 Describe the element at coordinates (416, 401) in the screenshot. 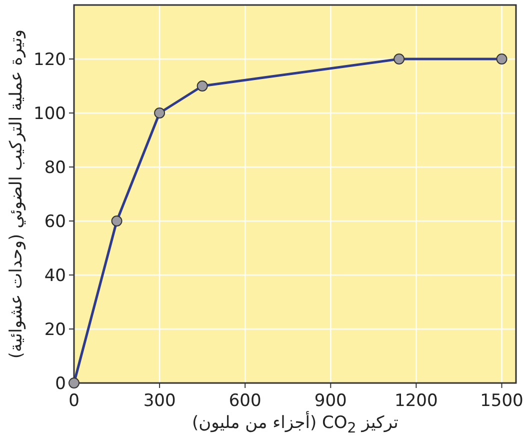

I see `x-tick-label: 1200` at that location.